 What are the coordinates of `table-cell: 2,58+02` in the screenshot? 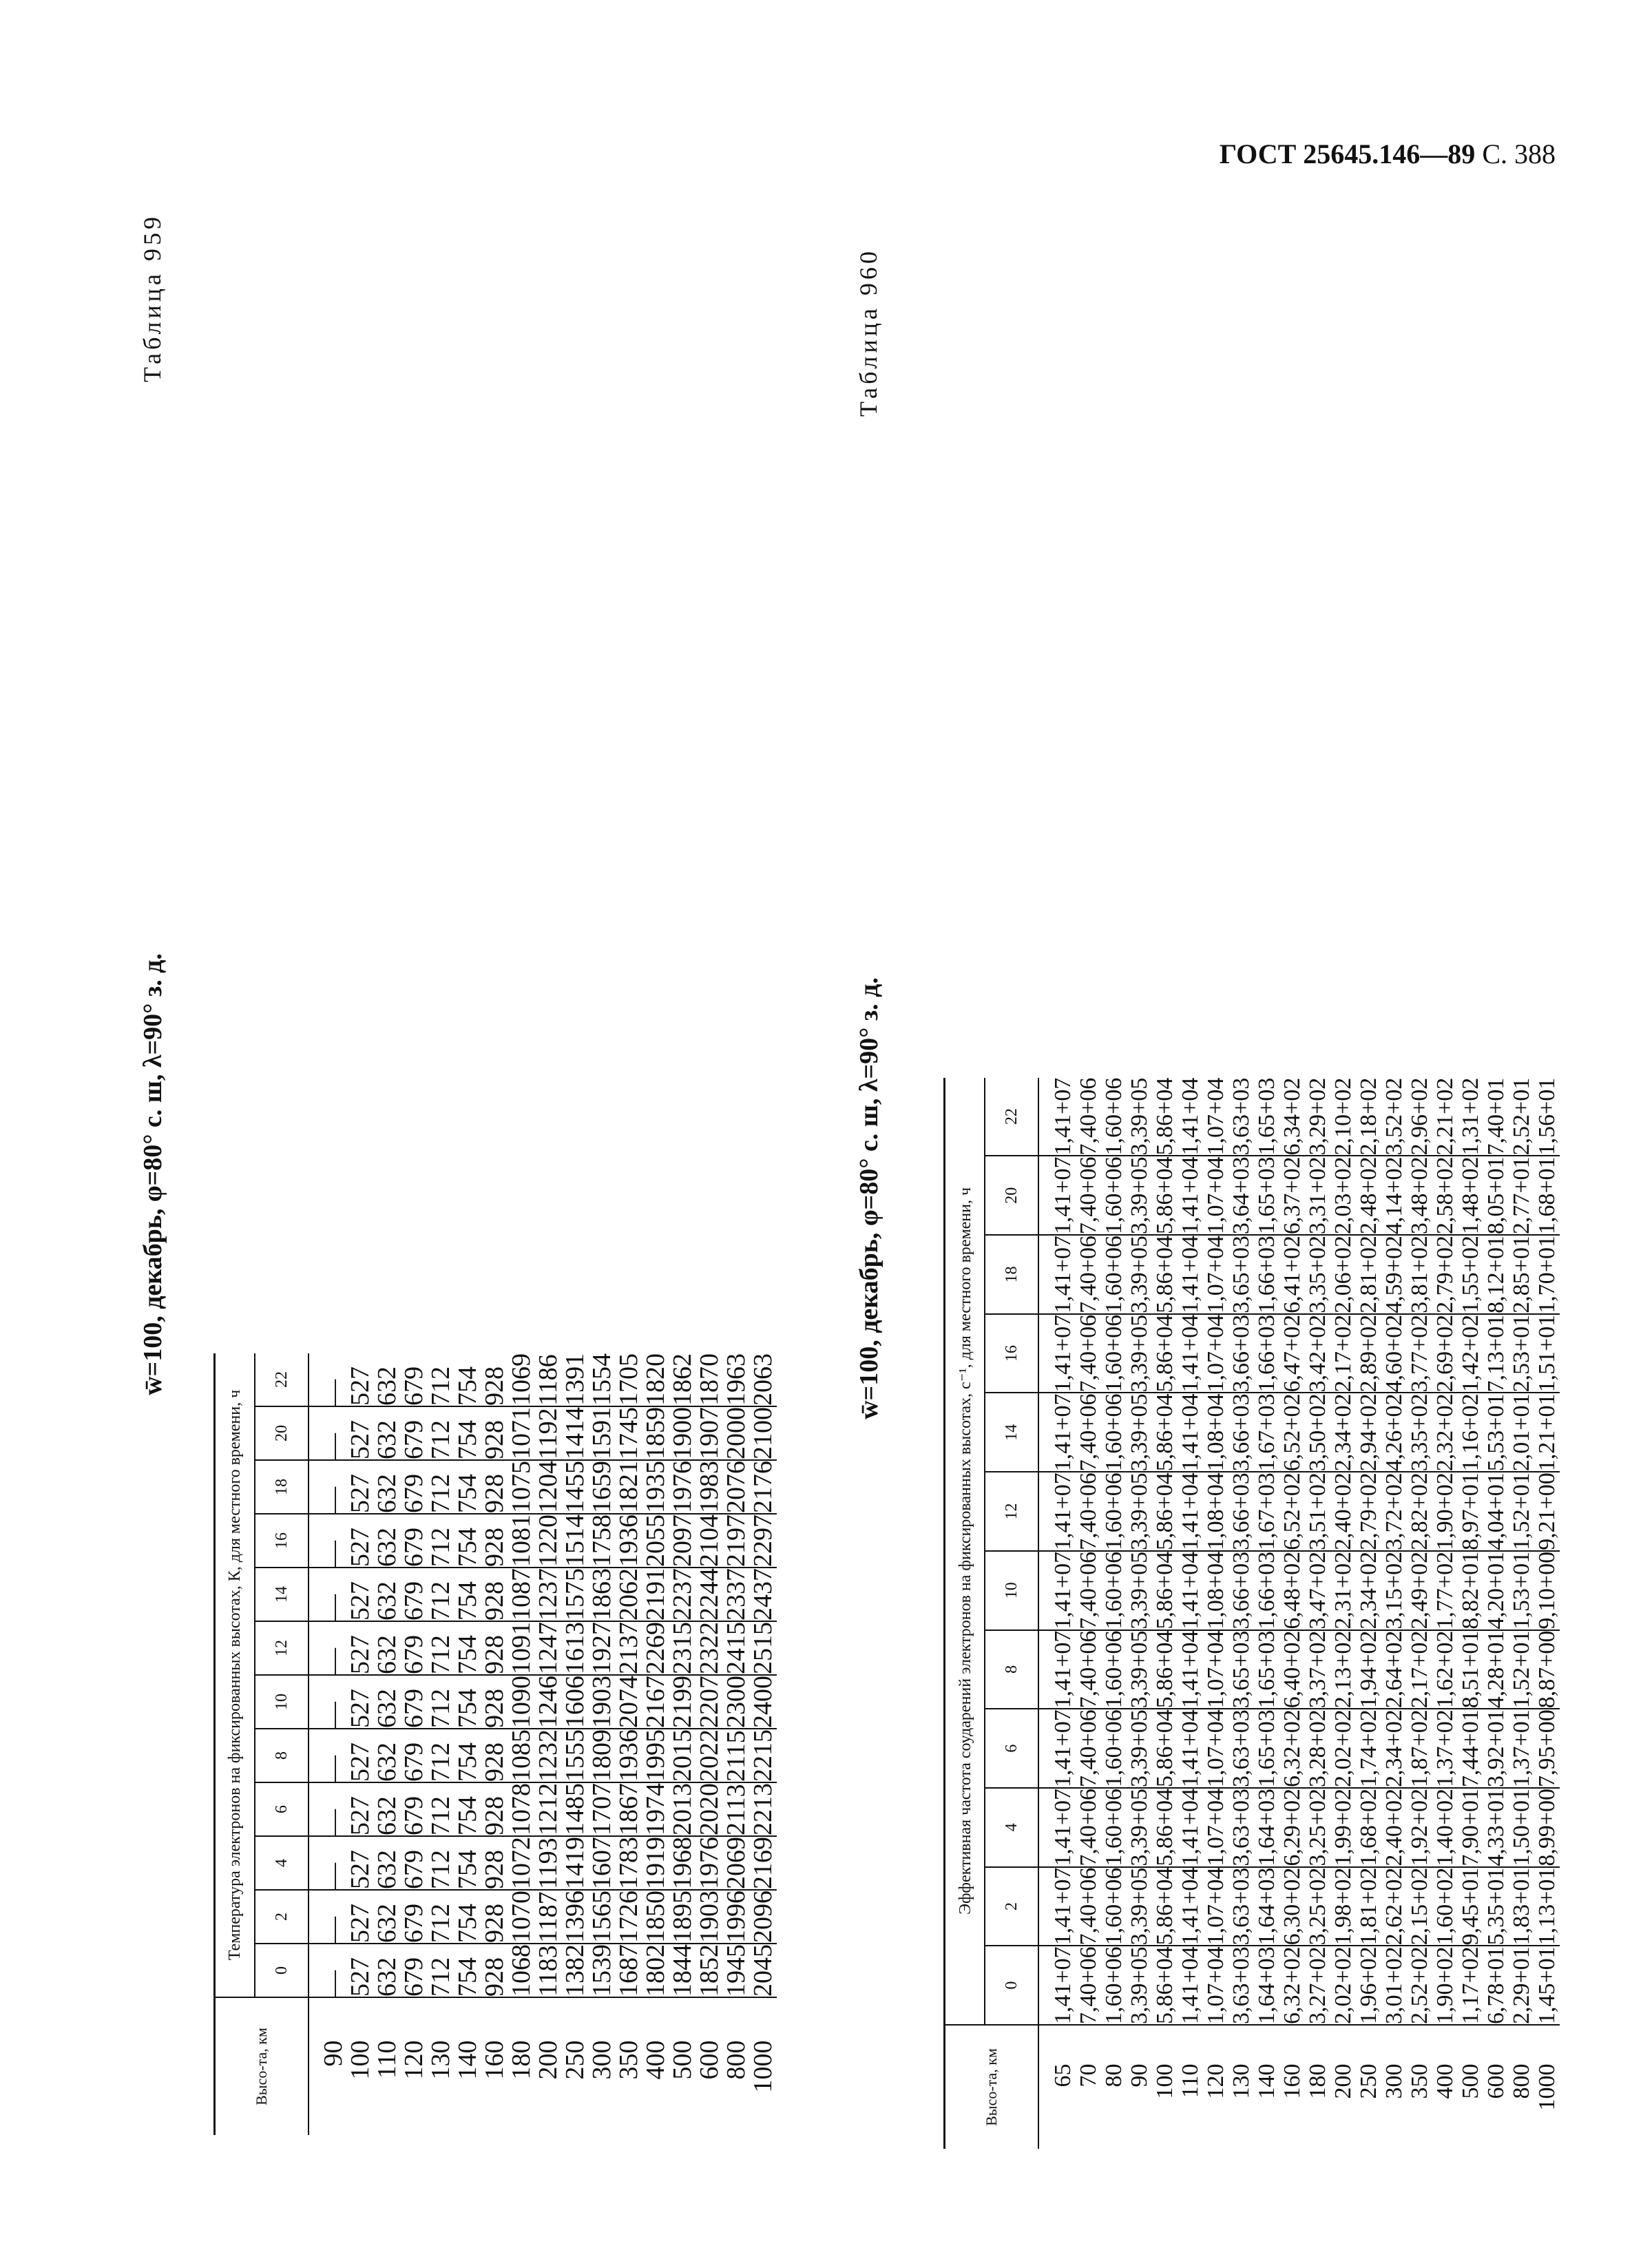 It's located at (1445, 1195).